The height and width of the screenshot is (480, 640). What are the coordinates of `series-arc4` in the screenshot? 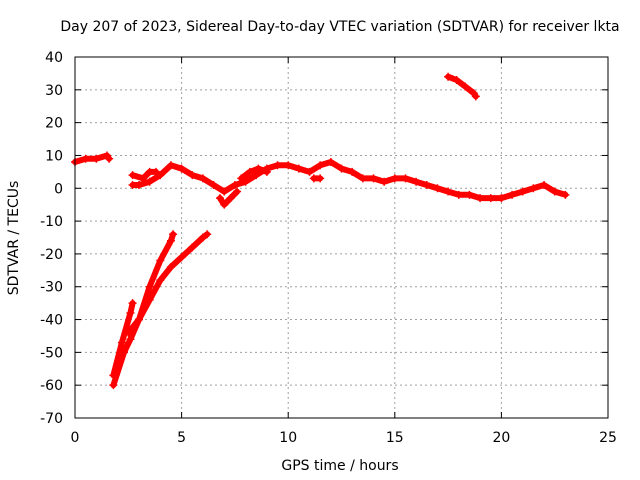 It's located at (168, 283).